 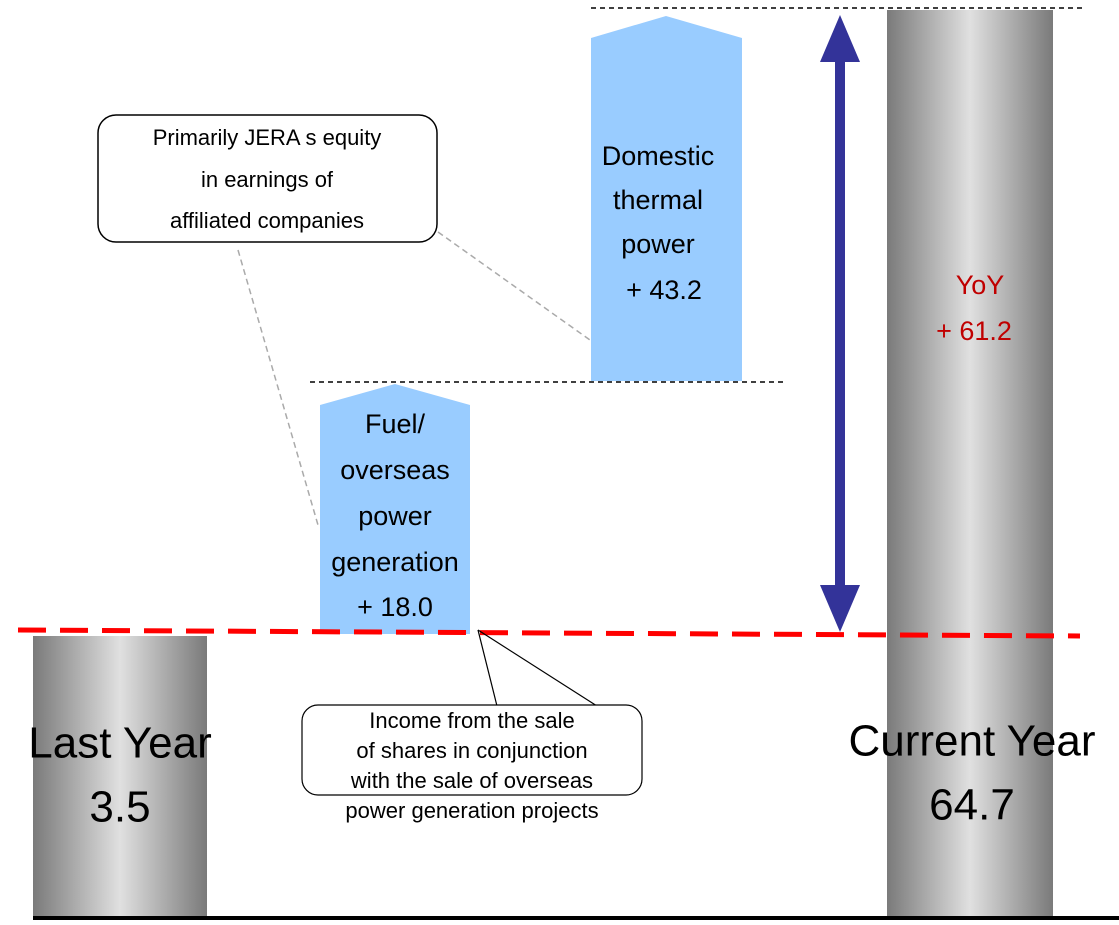 What do you see at coordinates (119, 807) in the screenshot?
I see `bar-value: 3.5` at bounding box center [119, 807].